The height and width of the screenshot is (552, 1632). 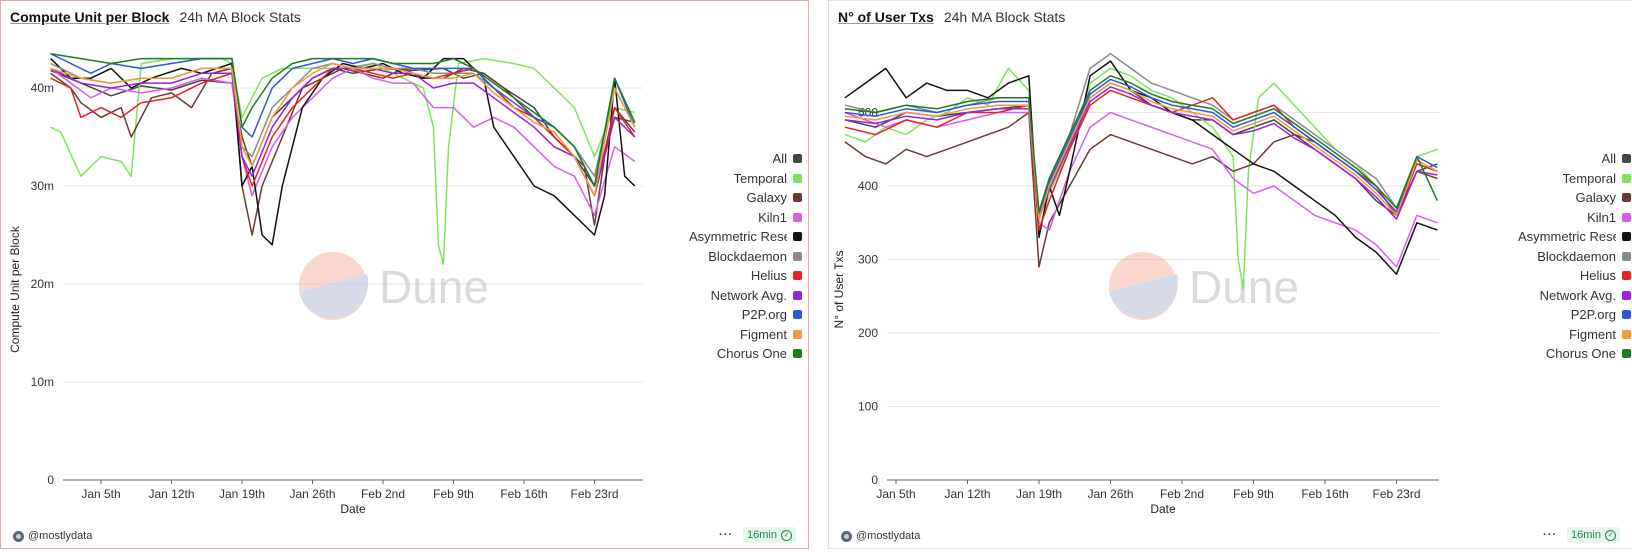 What do you see at coordinates (383, 494) in the screenshot?
I see `x-tick-label: Feb 2nd` at bounding box center [383, 494].